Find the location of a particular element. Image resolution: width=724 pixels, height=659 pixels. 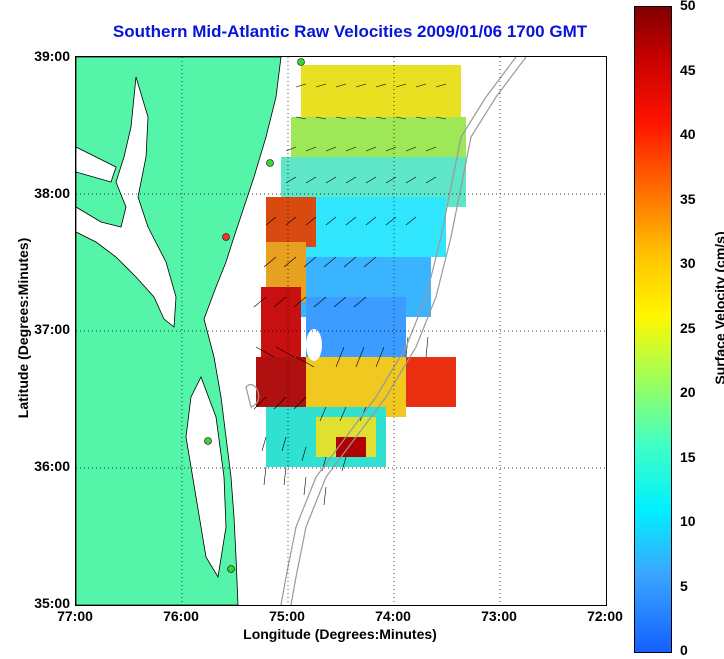

bay-inlet is located at coordinates (96, 164).